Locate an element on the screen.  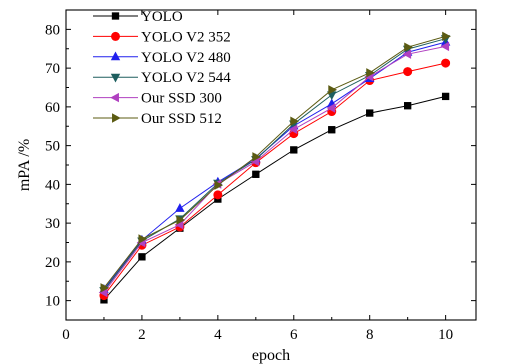
legend-entry-5: Our SSD 300 is located at coordinates (157, 99).